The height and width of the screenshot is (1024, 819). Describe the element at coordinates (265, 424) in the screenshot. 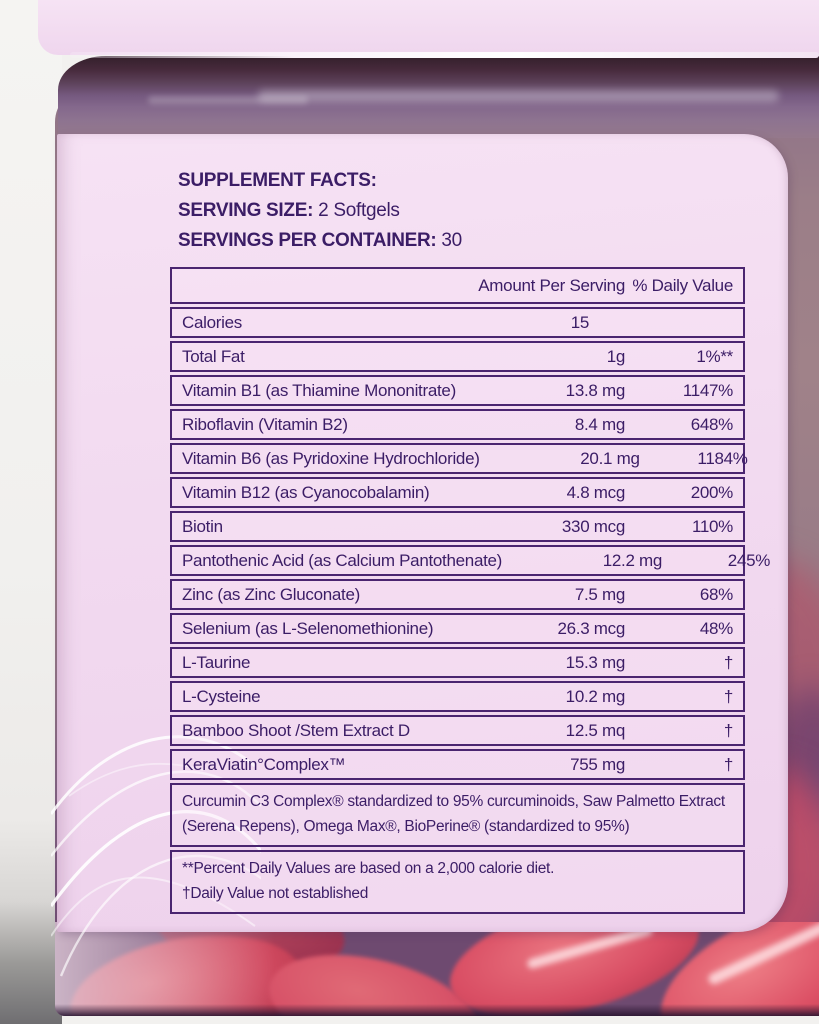

I see `nutrient-name: Riboflavin (Vitamin B2)` at that location.